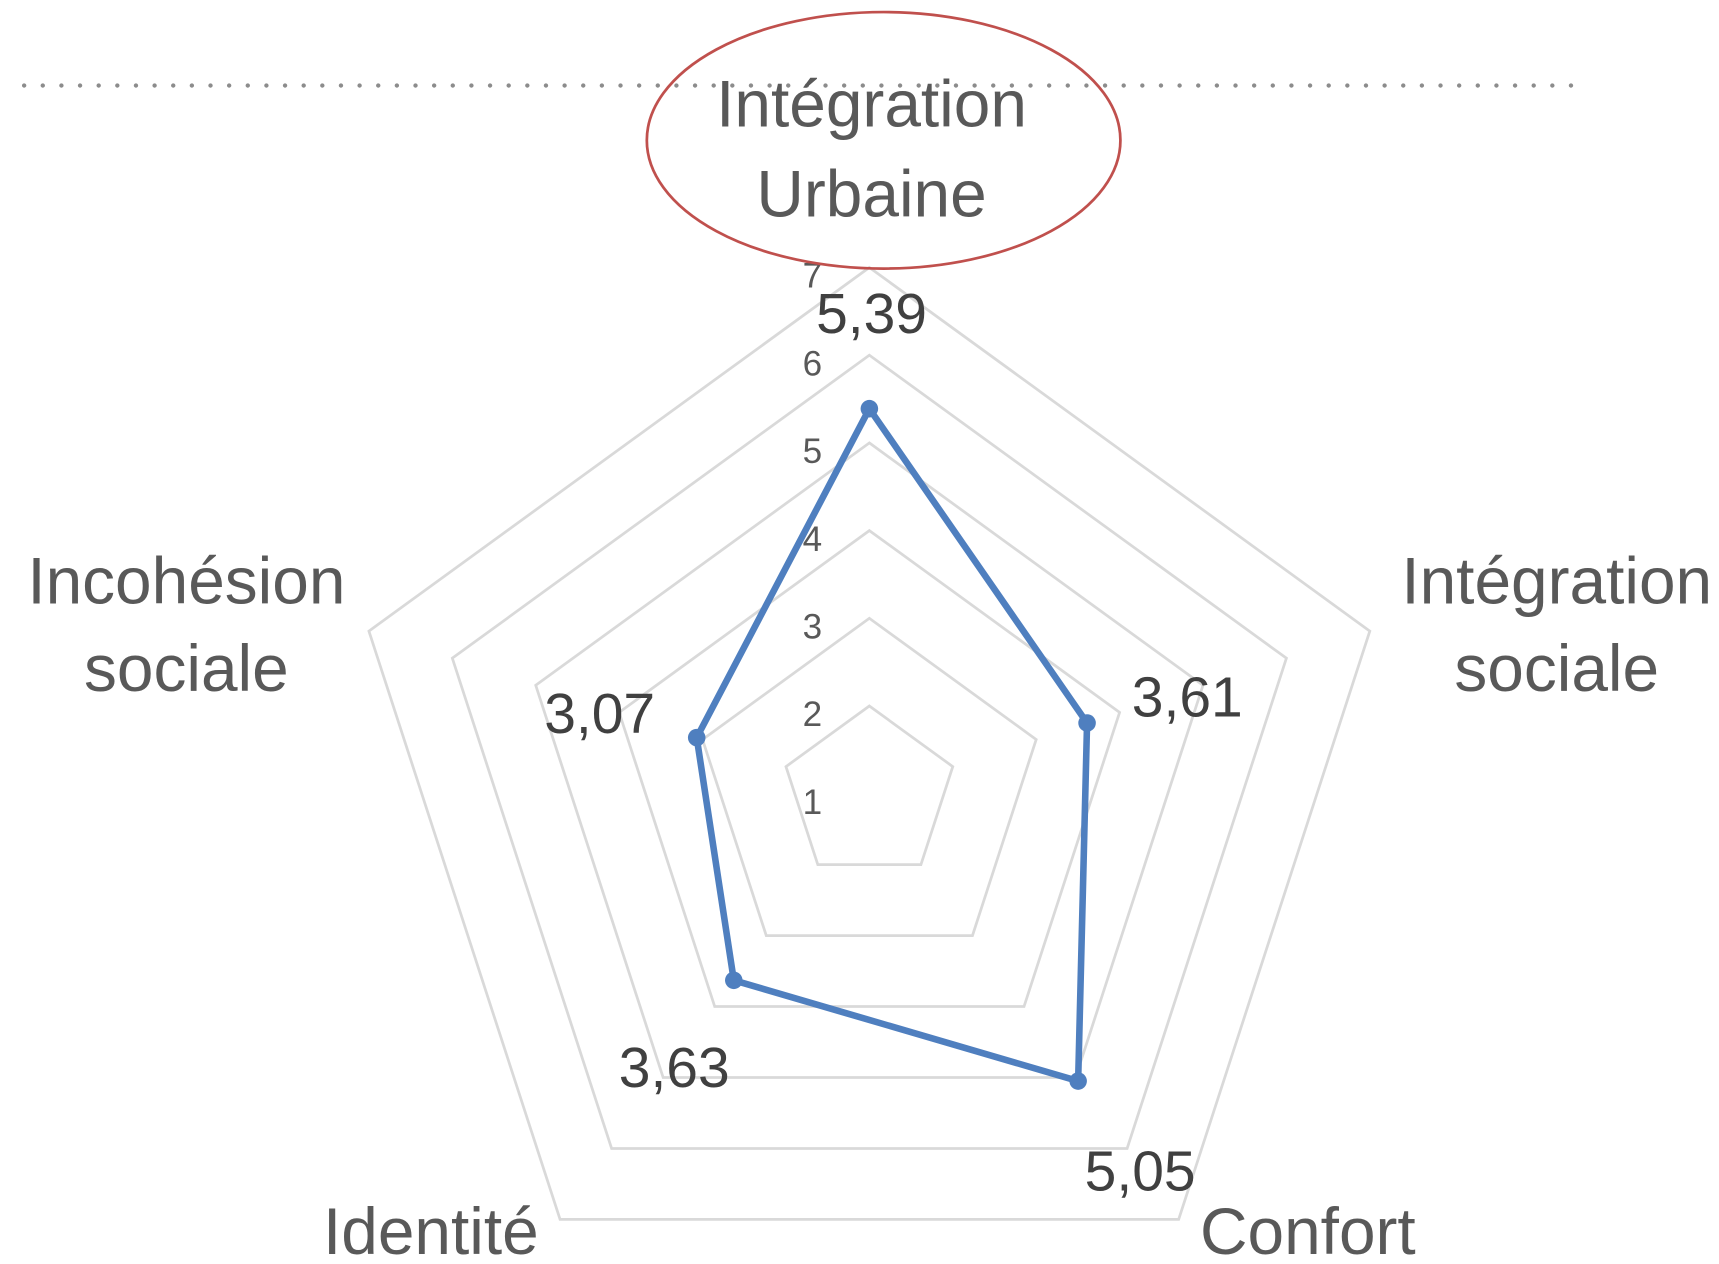 The height and width of the screenshot is (1264, 1719). Describe the element at coordinates (1556, 625) in the screenshot. I see `category-label: Intégration sociale` at that location.